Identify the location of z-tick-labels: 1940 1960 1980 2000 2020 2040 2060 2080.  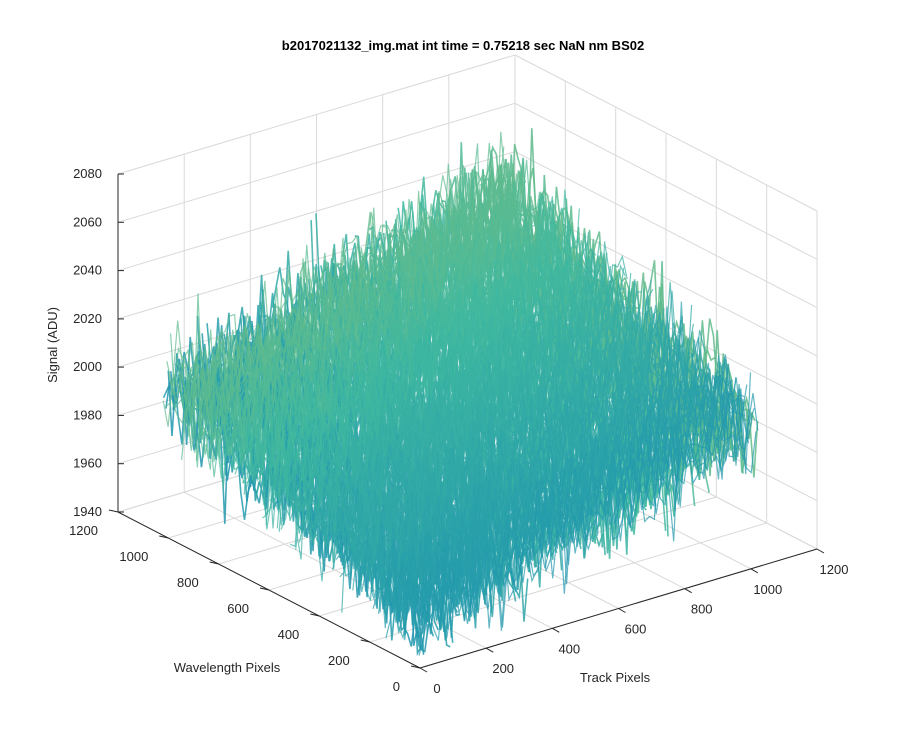
(87, 342).